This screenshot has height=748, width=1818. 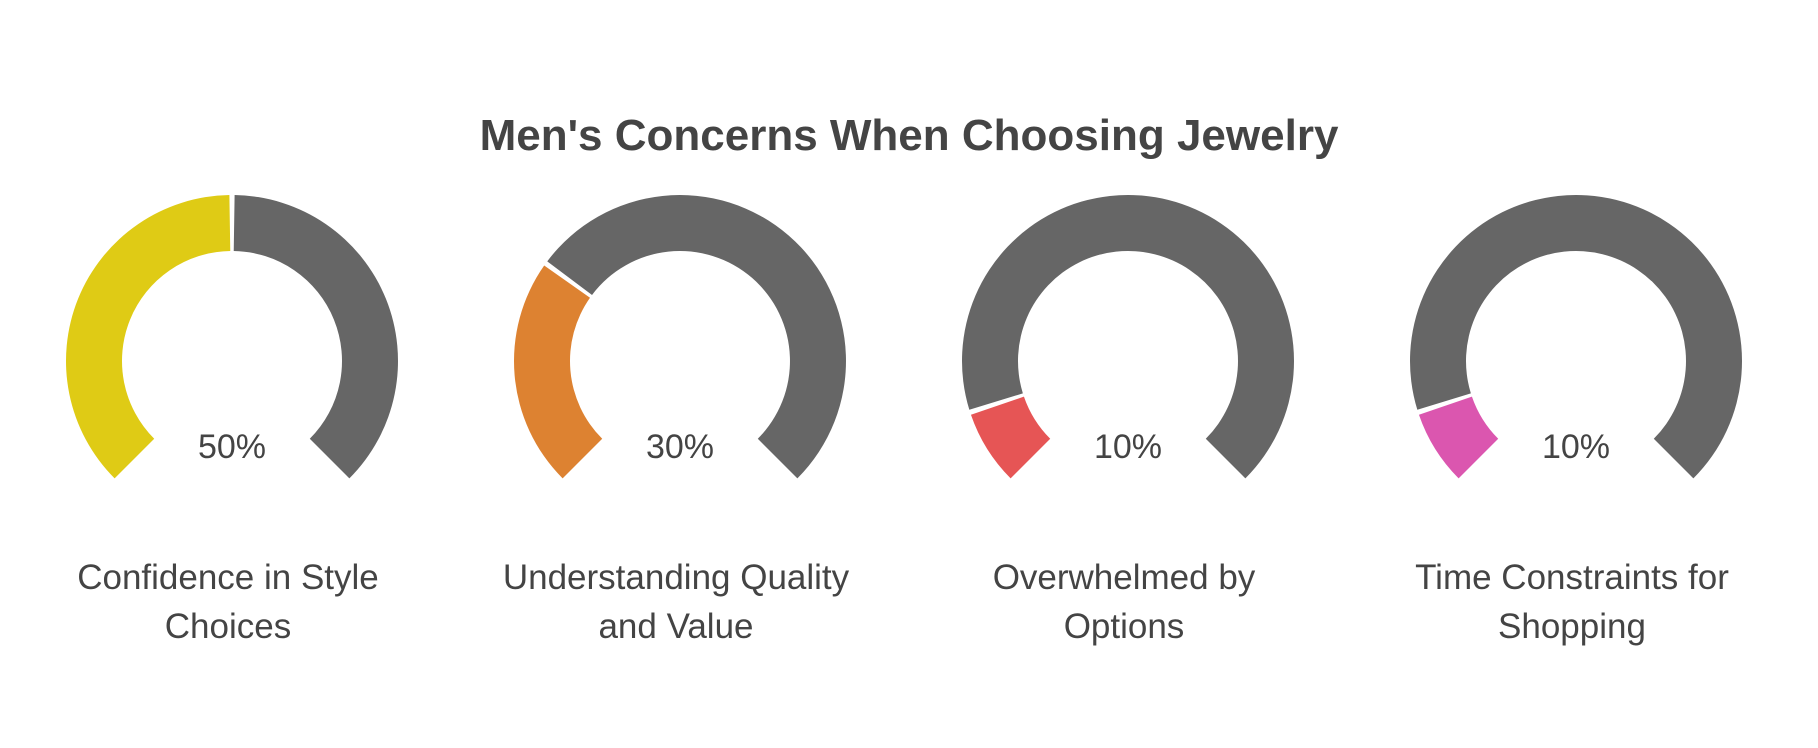 I want to click on gauge-2: 30% Understanding Quality and Value, so click(x=676, y=420).